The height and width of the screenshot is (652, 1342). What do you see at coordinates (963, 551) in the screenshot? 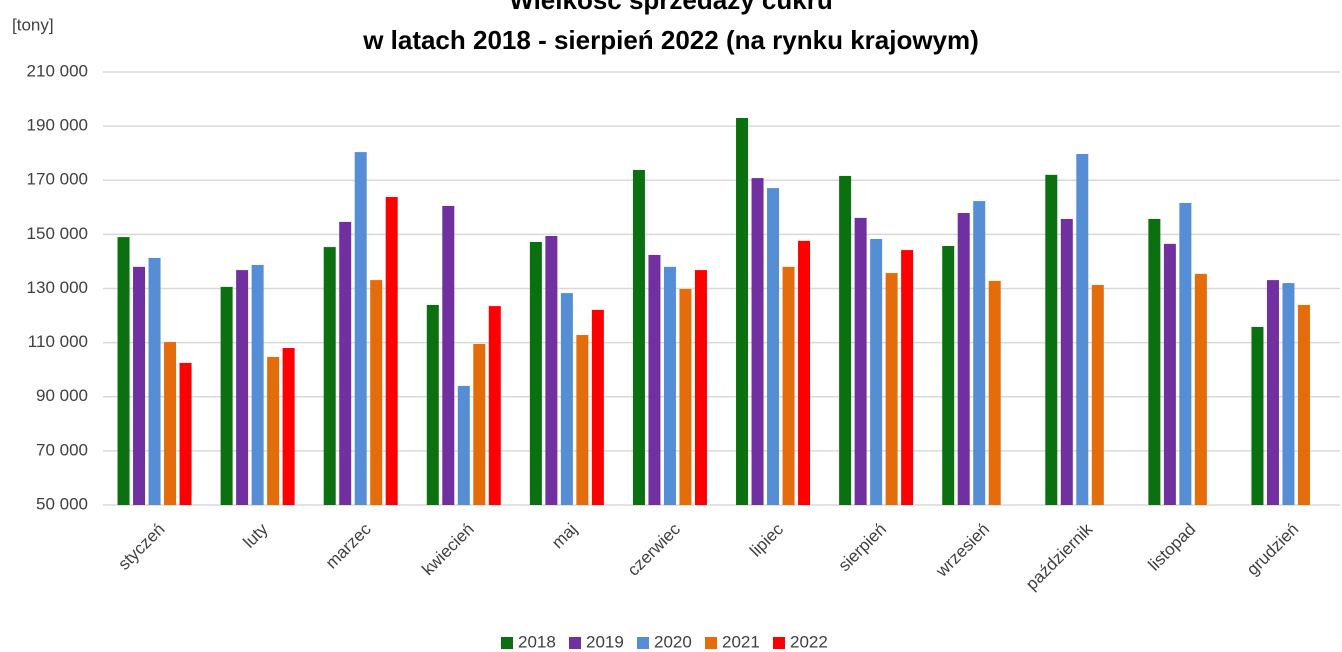
I see `x-tick-label: wrzesień` at bounding box center [963, 551].